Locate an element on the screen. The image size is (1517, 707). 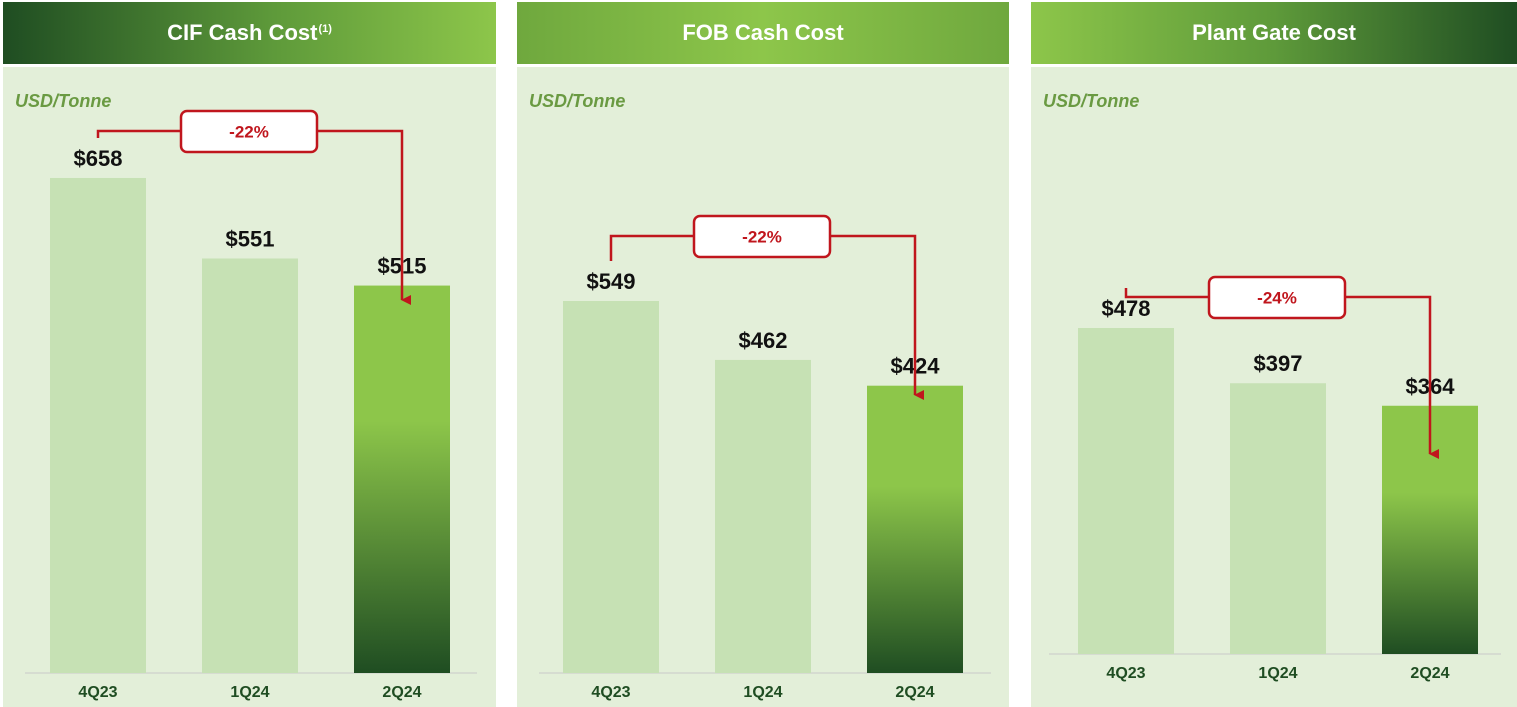
panel-header: CIF Cash Cost (1) is located at coordinates (249, 33).